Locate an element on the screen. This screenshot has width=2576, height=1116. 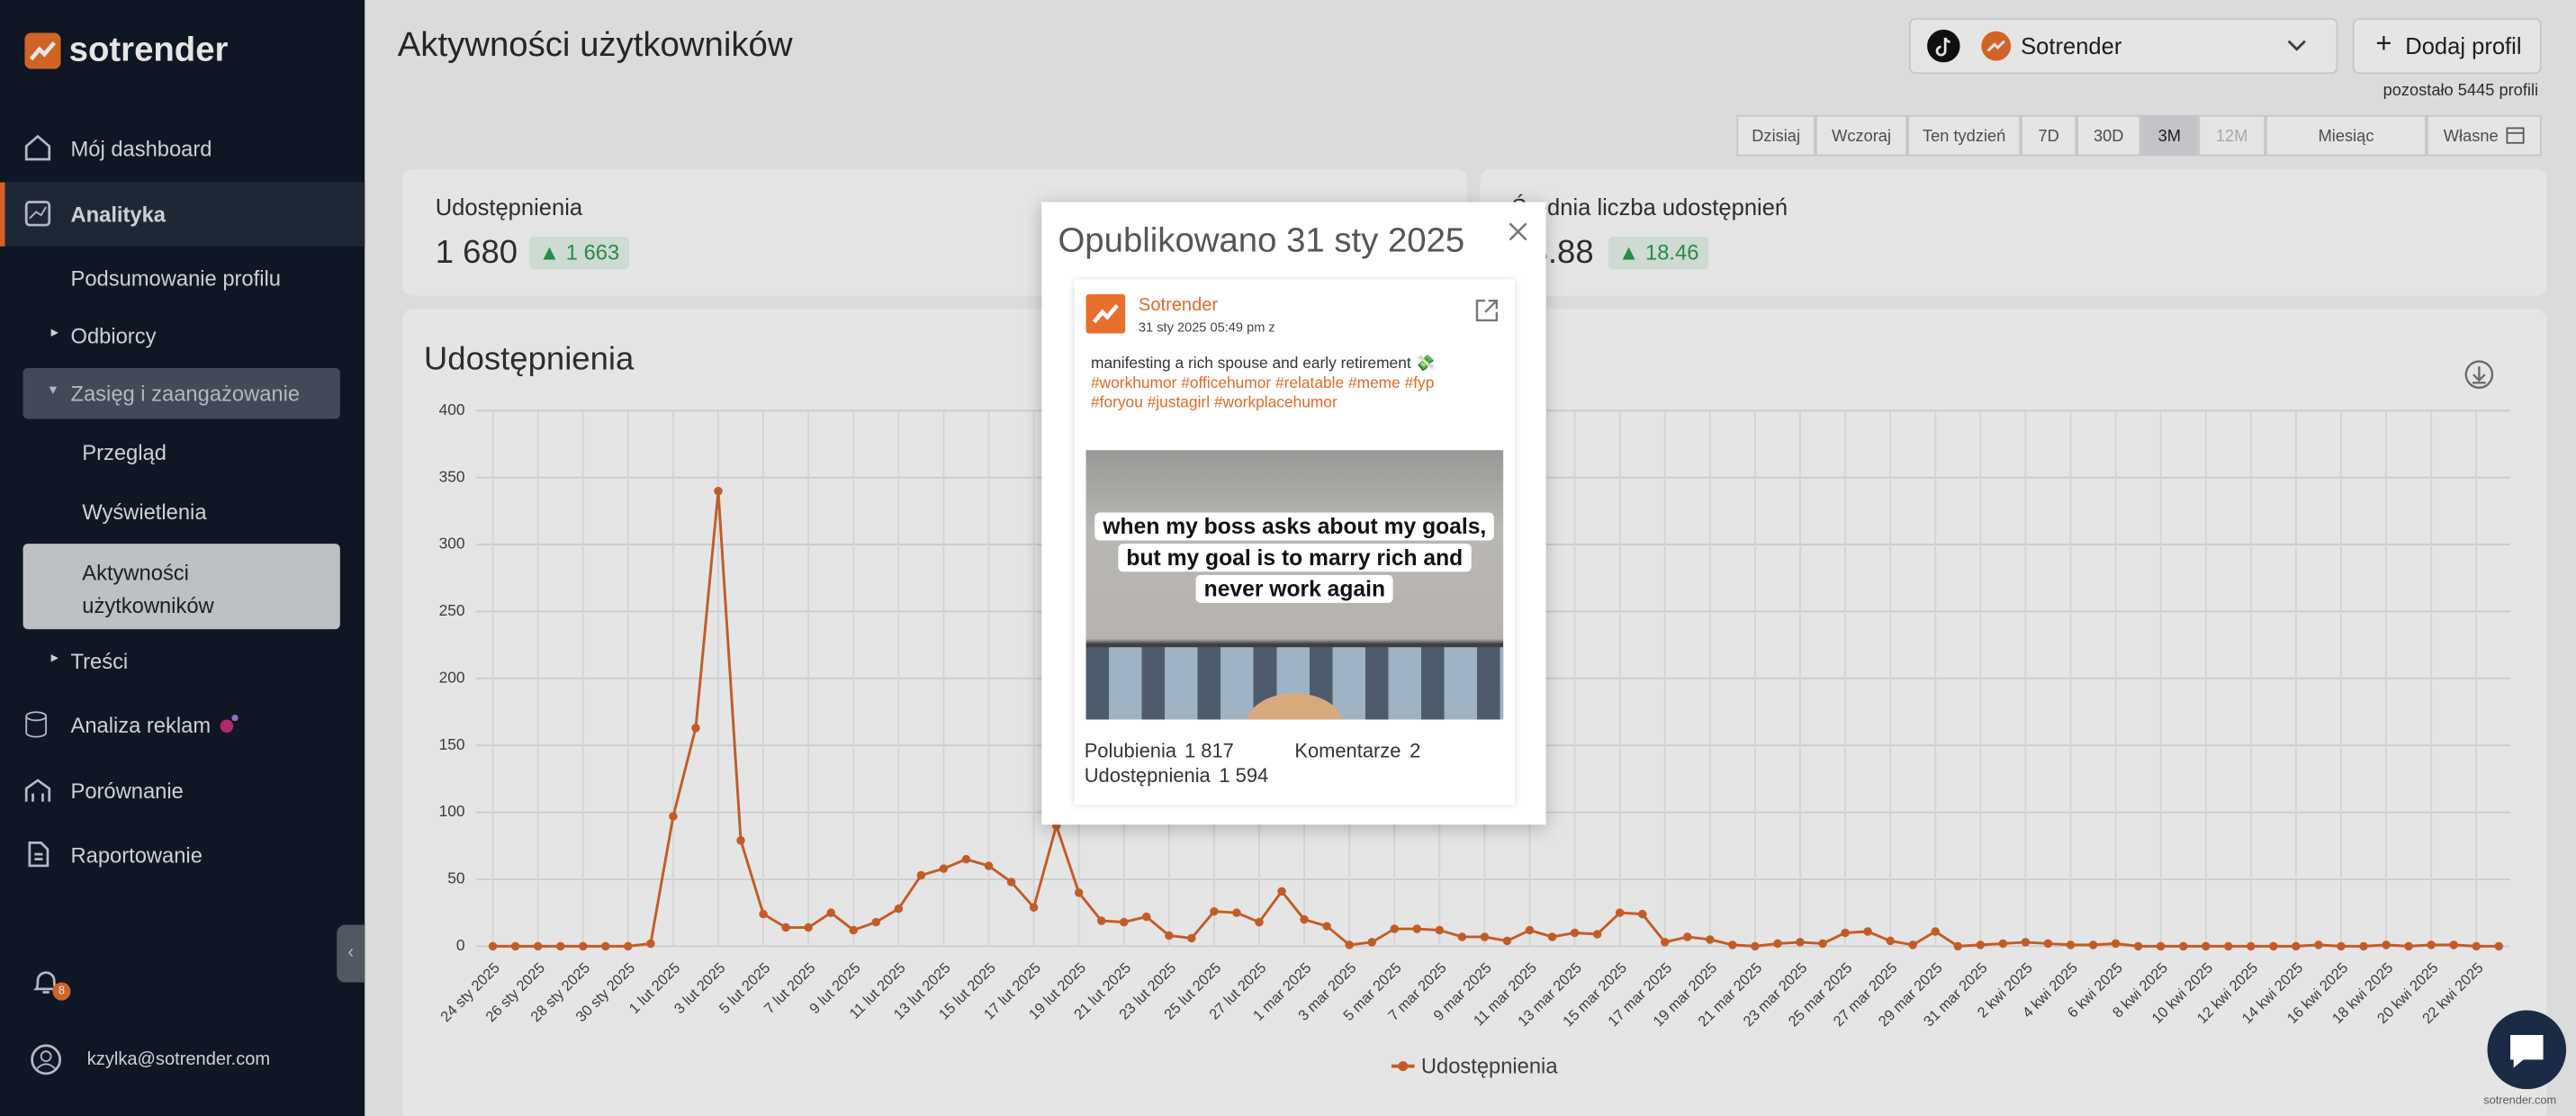
date-range-button: Dzisiaj is located at coordinates (1775, 136).